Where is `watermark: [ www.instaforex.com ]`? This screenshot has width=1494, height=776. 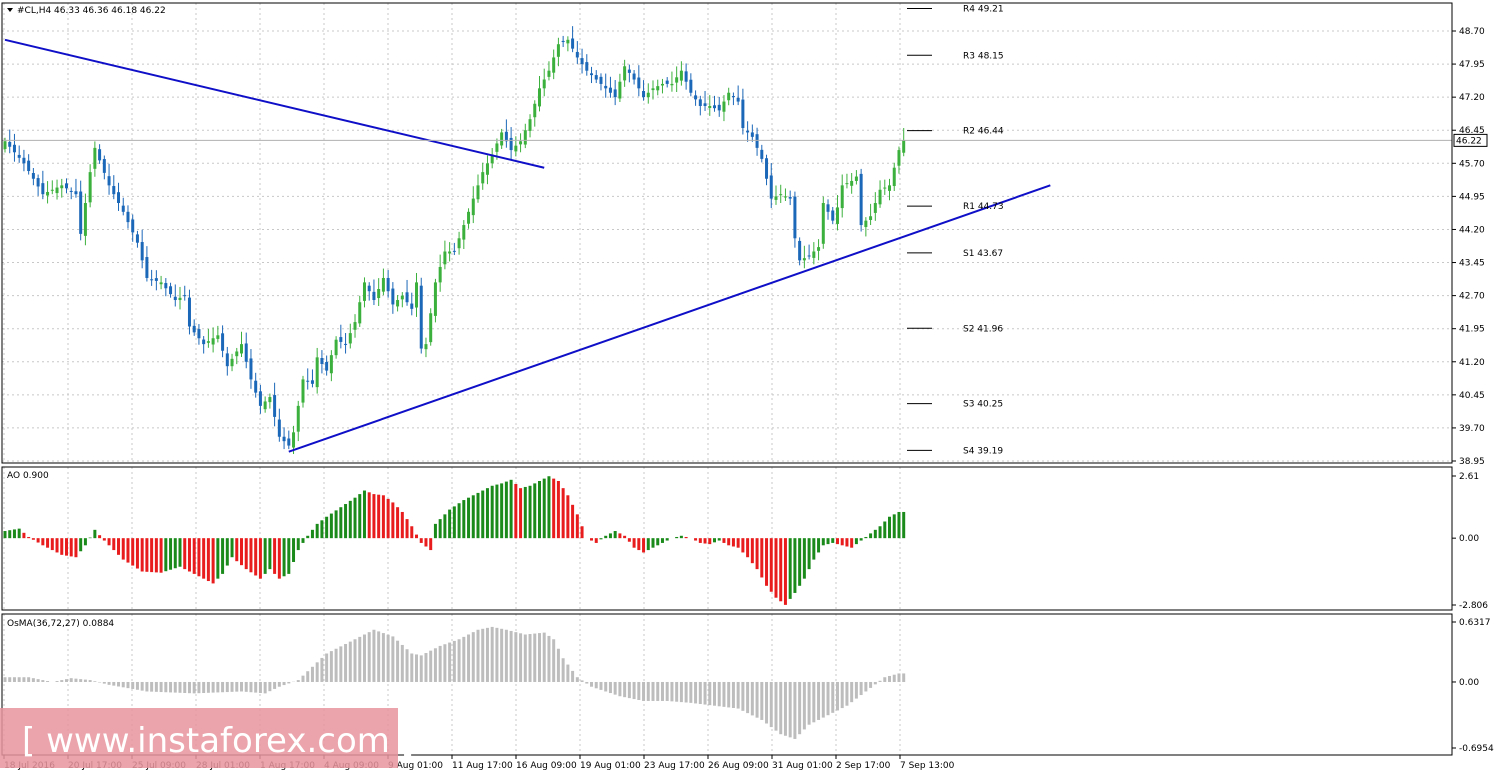
watermark: [ www.instaforex.com ] is located at coordinates (207, 738).